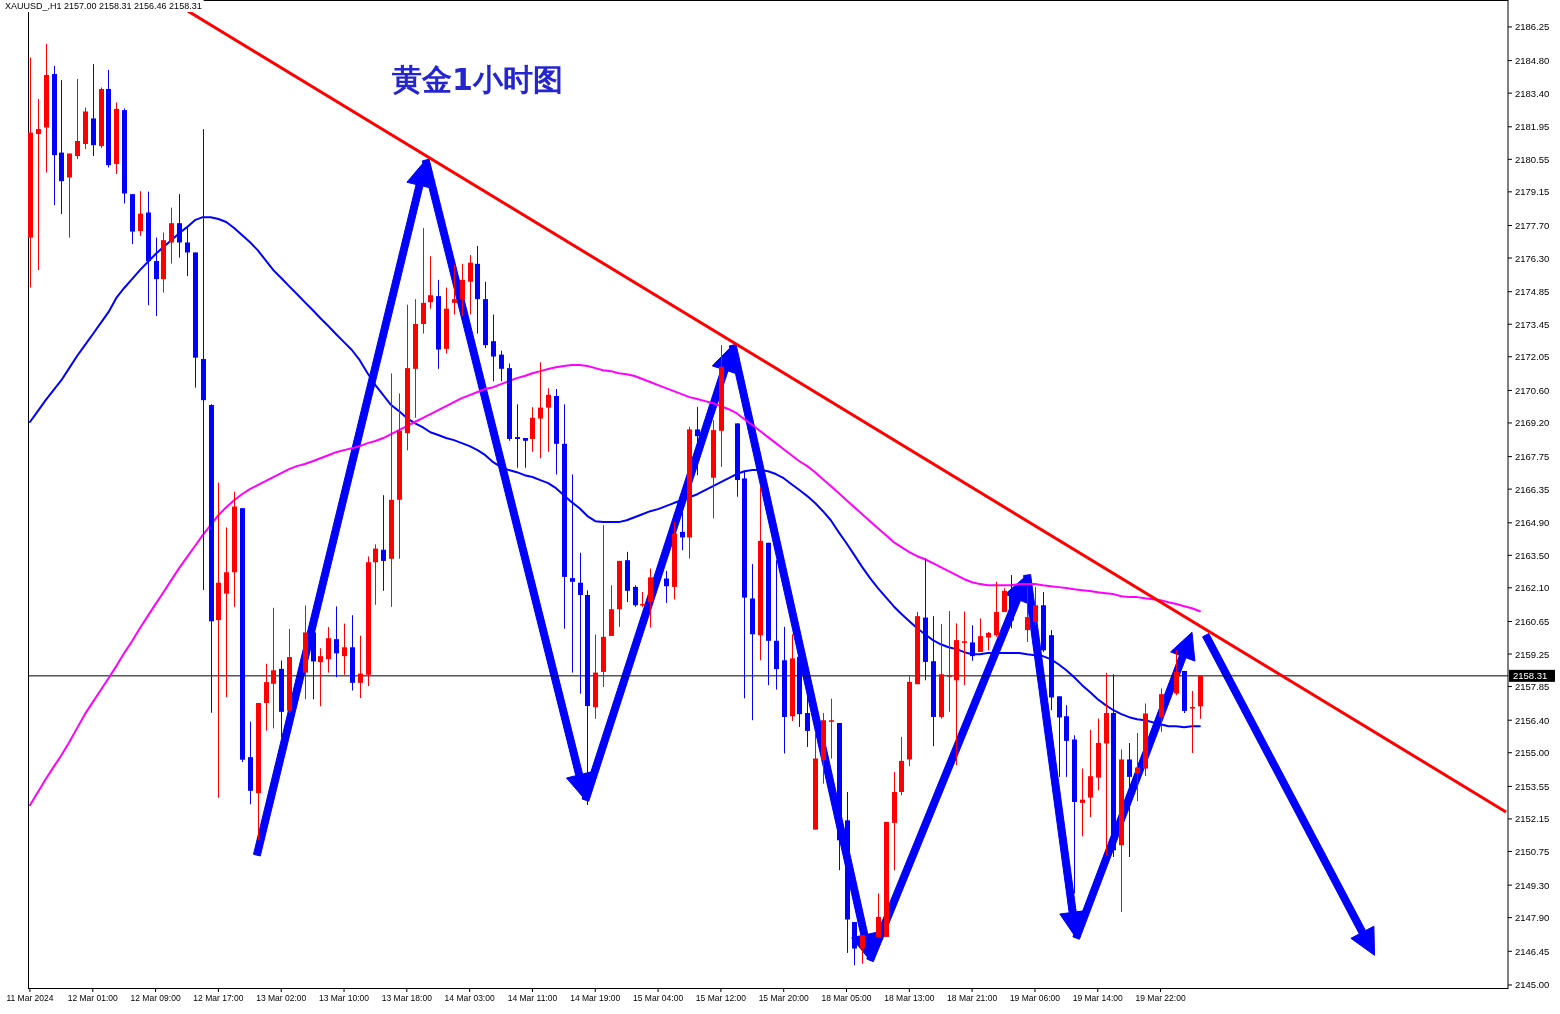  I want to click on y-tick-label: 2152.15, so click(1532, 819).